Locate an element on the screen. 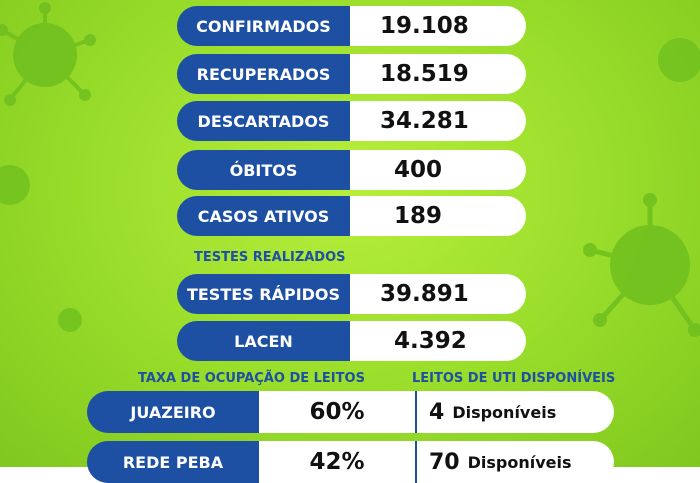 The width and height of the screenshot is (700, 483). bed-row-rede-peba: REDE PEBA 42% 70 Disponíveis is located at coordinates (350, 462).